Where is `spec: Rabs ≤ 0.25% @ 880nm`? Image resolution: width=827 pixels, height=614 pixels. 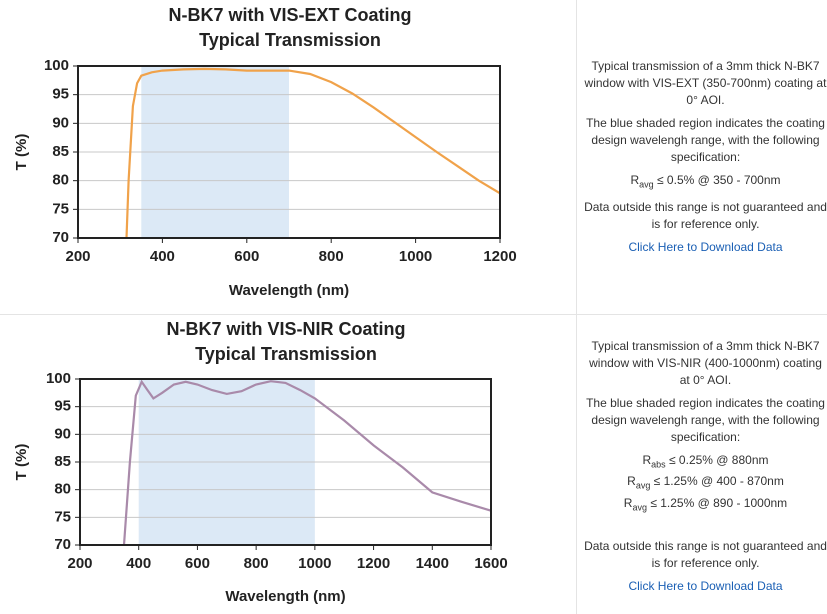 spec: Rabs ≤ 0.25% @ 880nm is located at coordinates (705, 462).